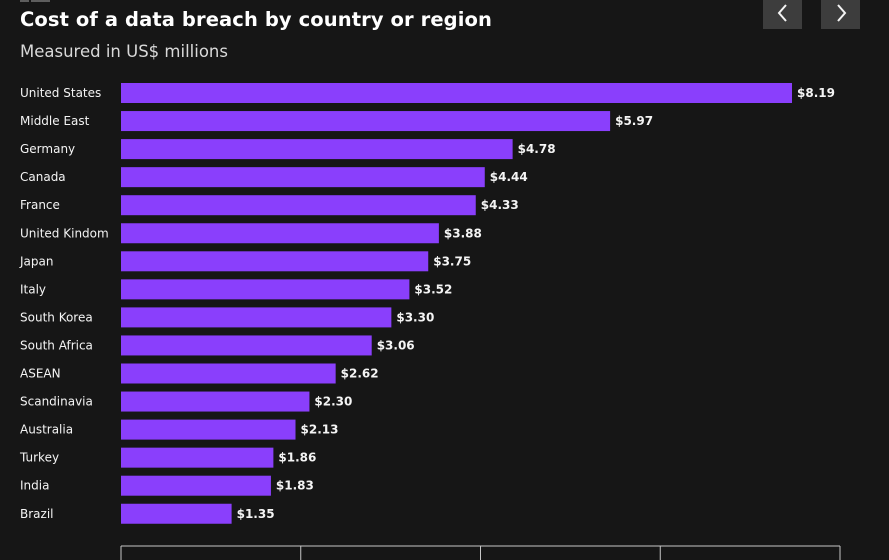 This screenshot has height=560, width=889. I want to click on category-label: Turkey, so click(39, 458).